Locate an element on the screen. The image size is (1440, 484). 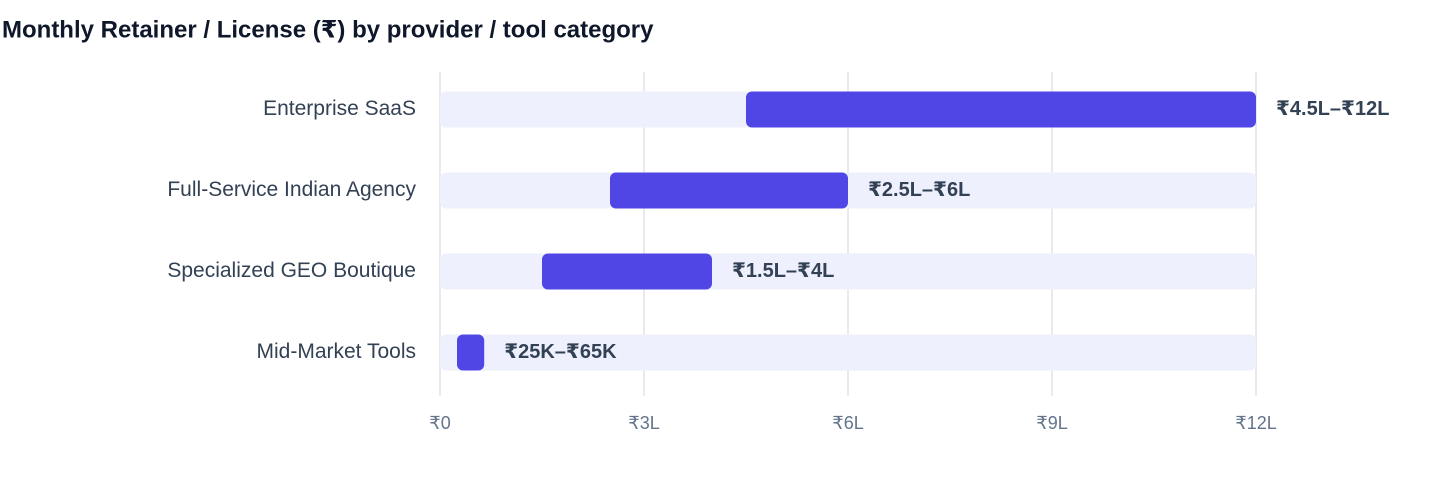
x-tick-label: ₹3L is located at coordinates (643, 423).